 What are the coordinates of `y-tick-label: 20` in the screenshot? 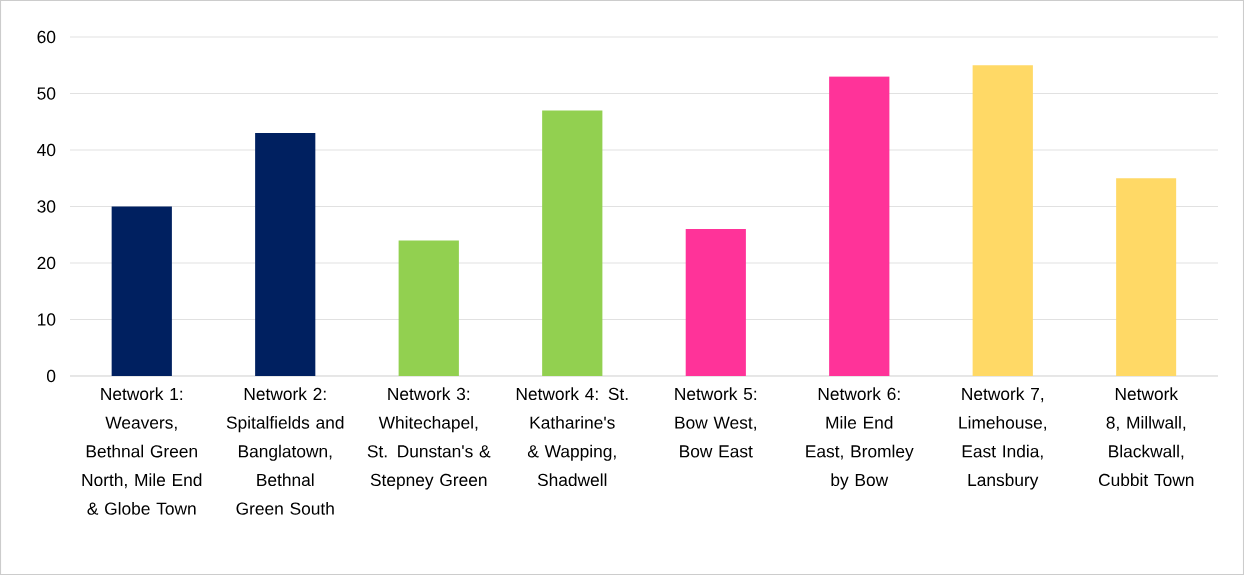 It's located at (46, 263).